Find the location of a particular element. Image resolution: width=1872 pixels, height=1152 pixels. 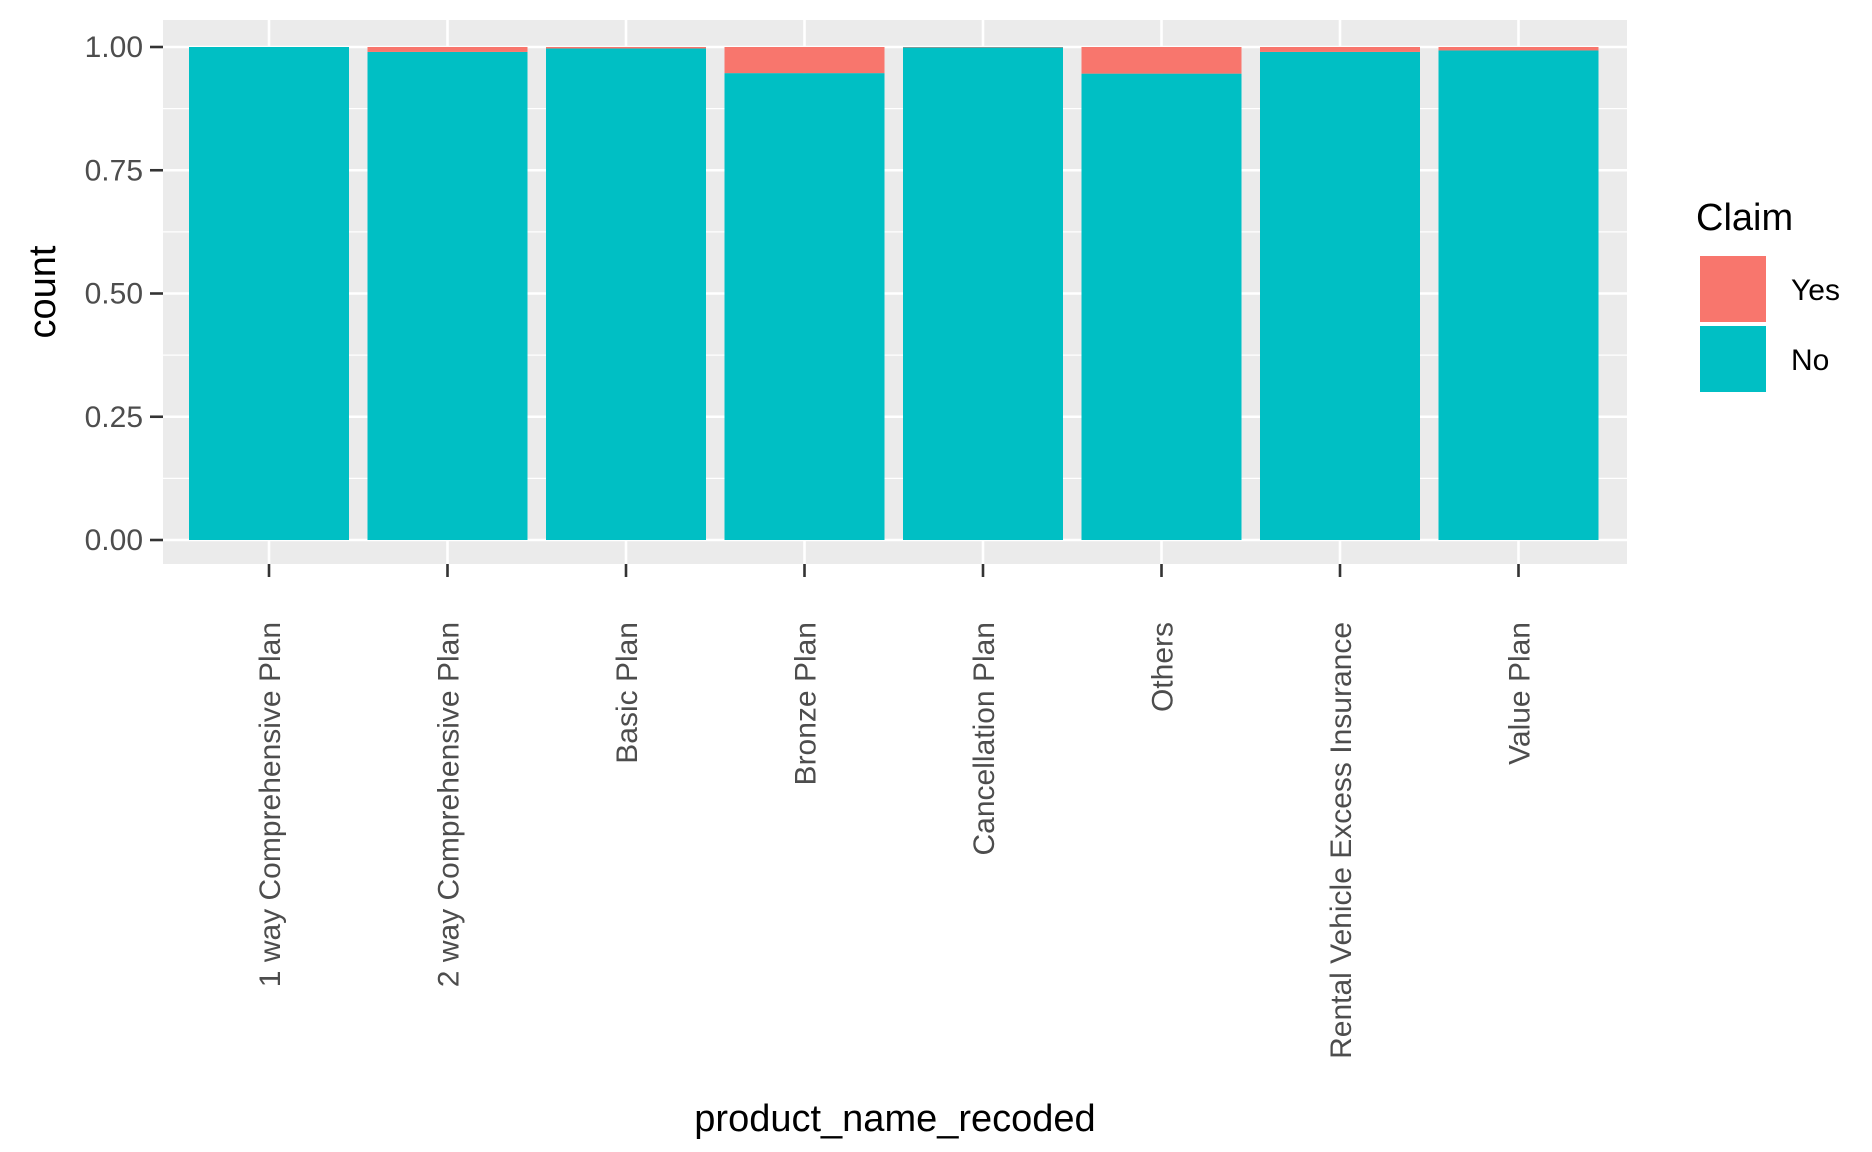

y-tick-label: 0.75 is located at coordinates (114, 170).